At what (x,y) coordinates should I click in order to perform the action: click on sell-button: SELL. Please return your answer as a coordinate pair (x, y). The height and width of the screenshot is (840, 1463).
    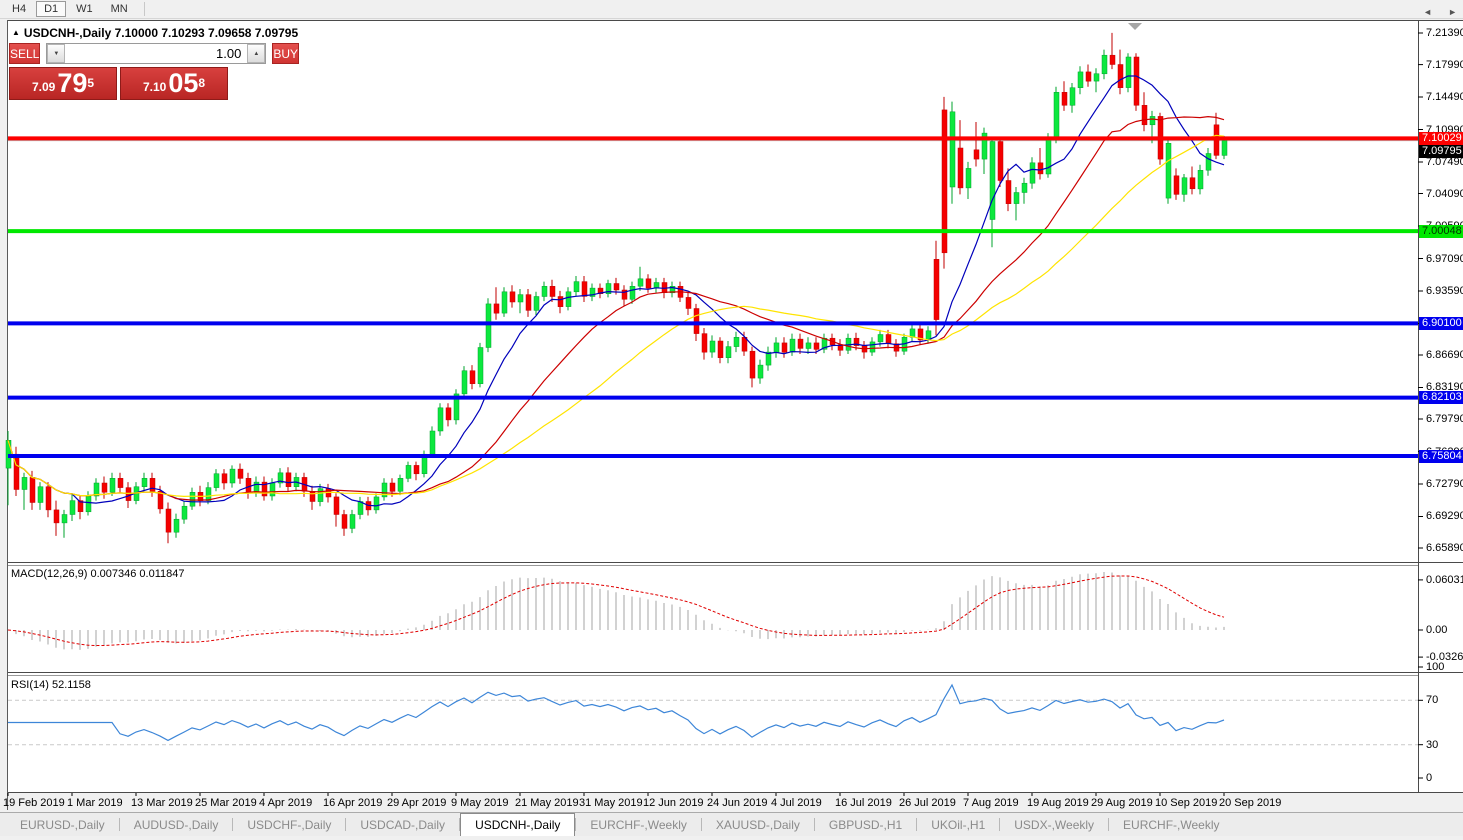
    Looking at the image, I should click on (25, 53).